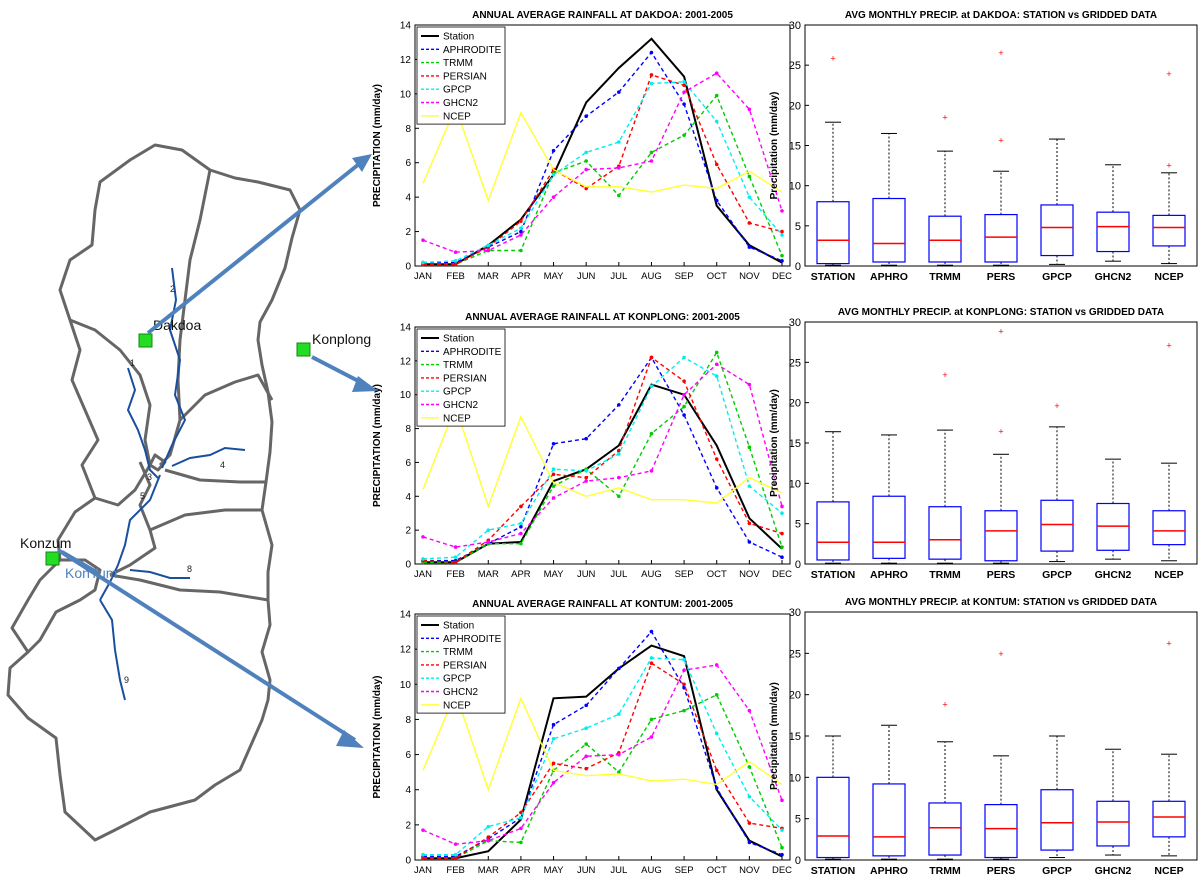 This screenshot has height=883, width=1202. I want to click on x-tick-label: AUG, so click(651, 276).